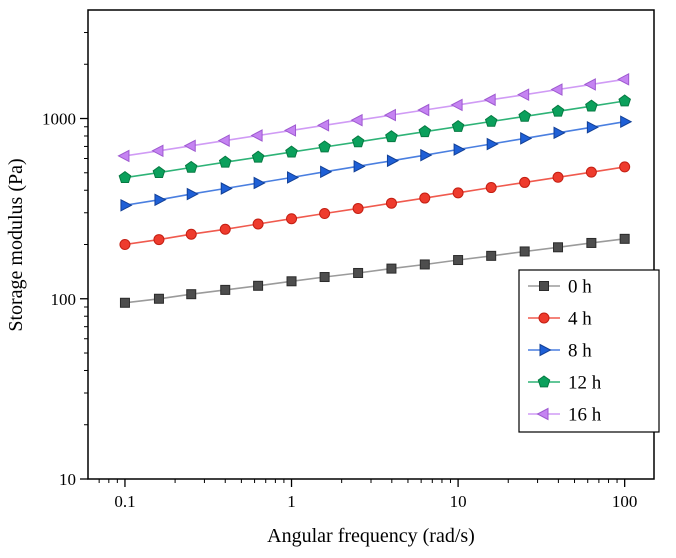 The width and height of the screenshot is (676, 558). What do you see at coordinates (565, 415) in the screenshot?
I see `legend-item-16-h: 16 h` at bounding box center [565, 415].